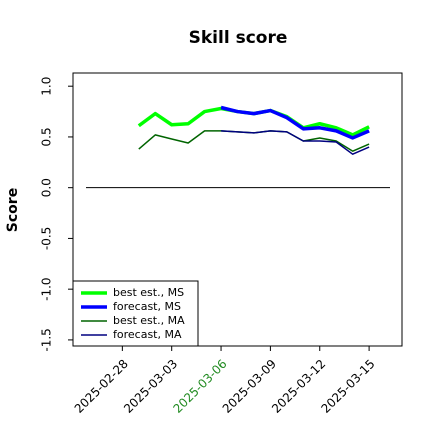  I want to click on x-tick-label: 2025-03-15, so click(347, 386).